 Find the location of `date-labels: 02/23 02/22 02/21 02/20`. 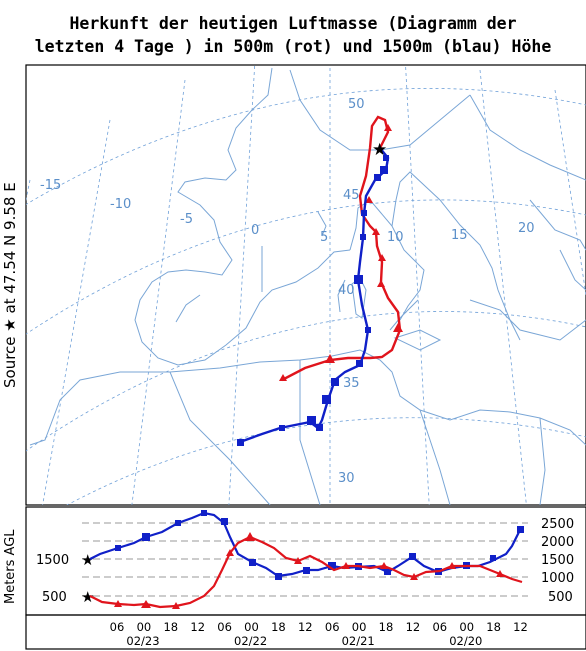

date-labels: 02/23 02/22 02/21 02/20 is located at coordinates (304, 641).